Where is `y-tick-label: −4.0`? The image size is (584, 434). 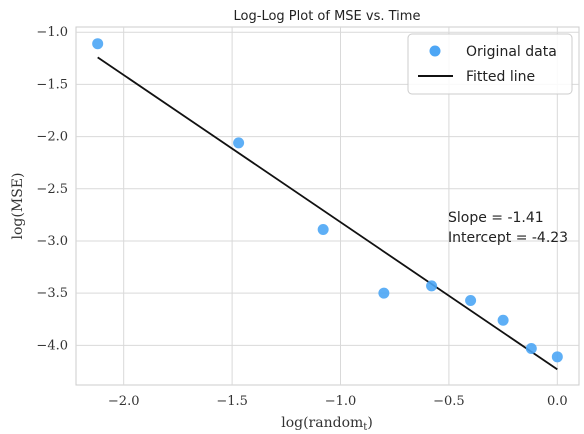 y-tick-label: −4.0 is located at coordinates (52, 345).